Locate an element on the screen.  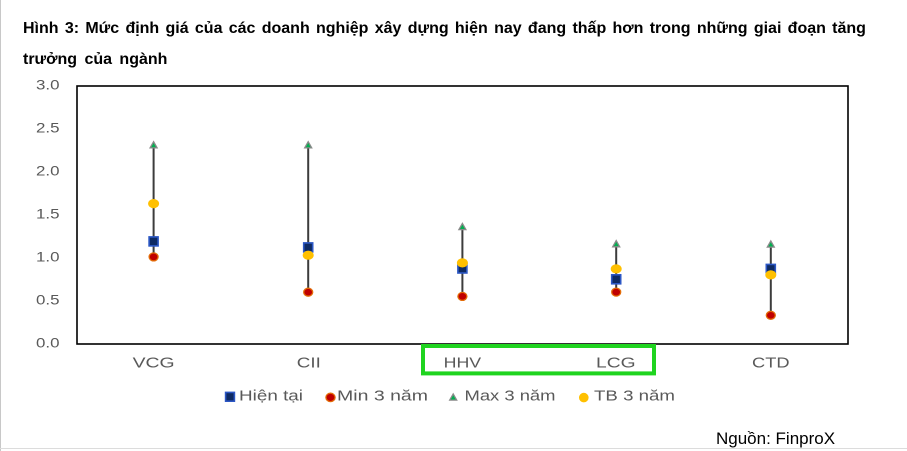
svg-text: Max 3 năm is located at coordinates (510, 396).